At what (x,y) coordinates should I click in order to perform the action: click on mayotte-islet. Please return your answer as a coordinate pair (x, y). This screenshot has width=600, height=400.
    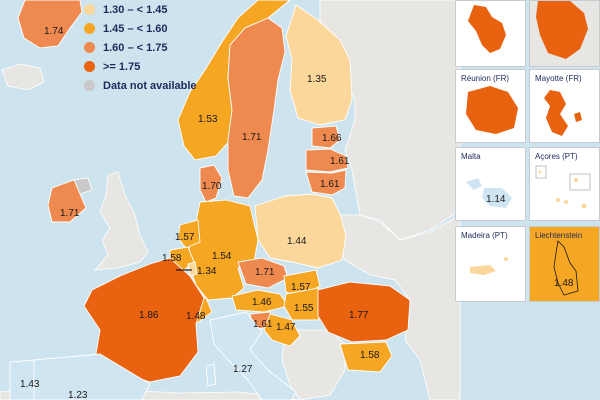
    Looking at the image, I should click on (578, 117).